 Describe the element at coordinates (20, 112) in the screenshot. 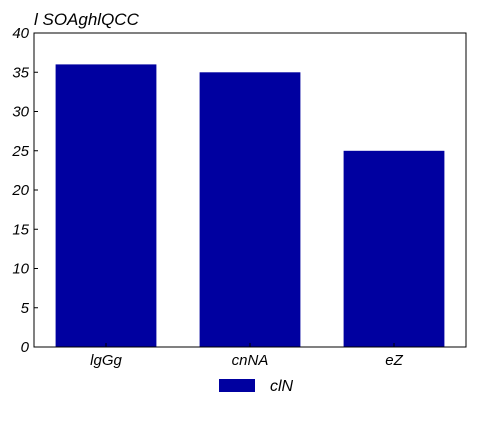

I see `y-tick-label: 30` at that location.